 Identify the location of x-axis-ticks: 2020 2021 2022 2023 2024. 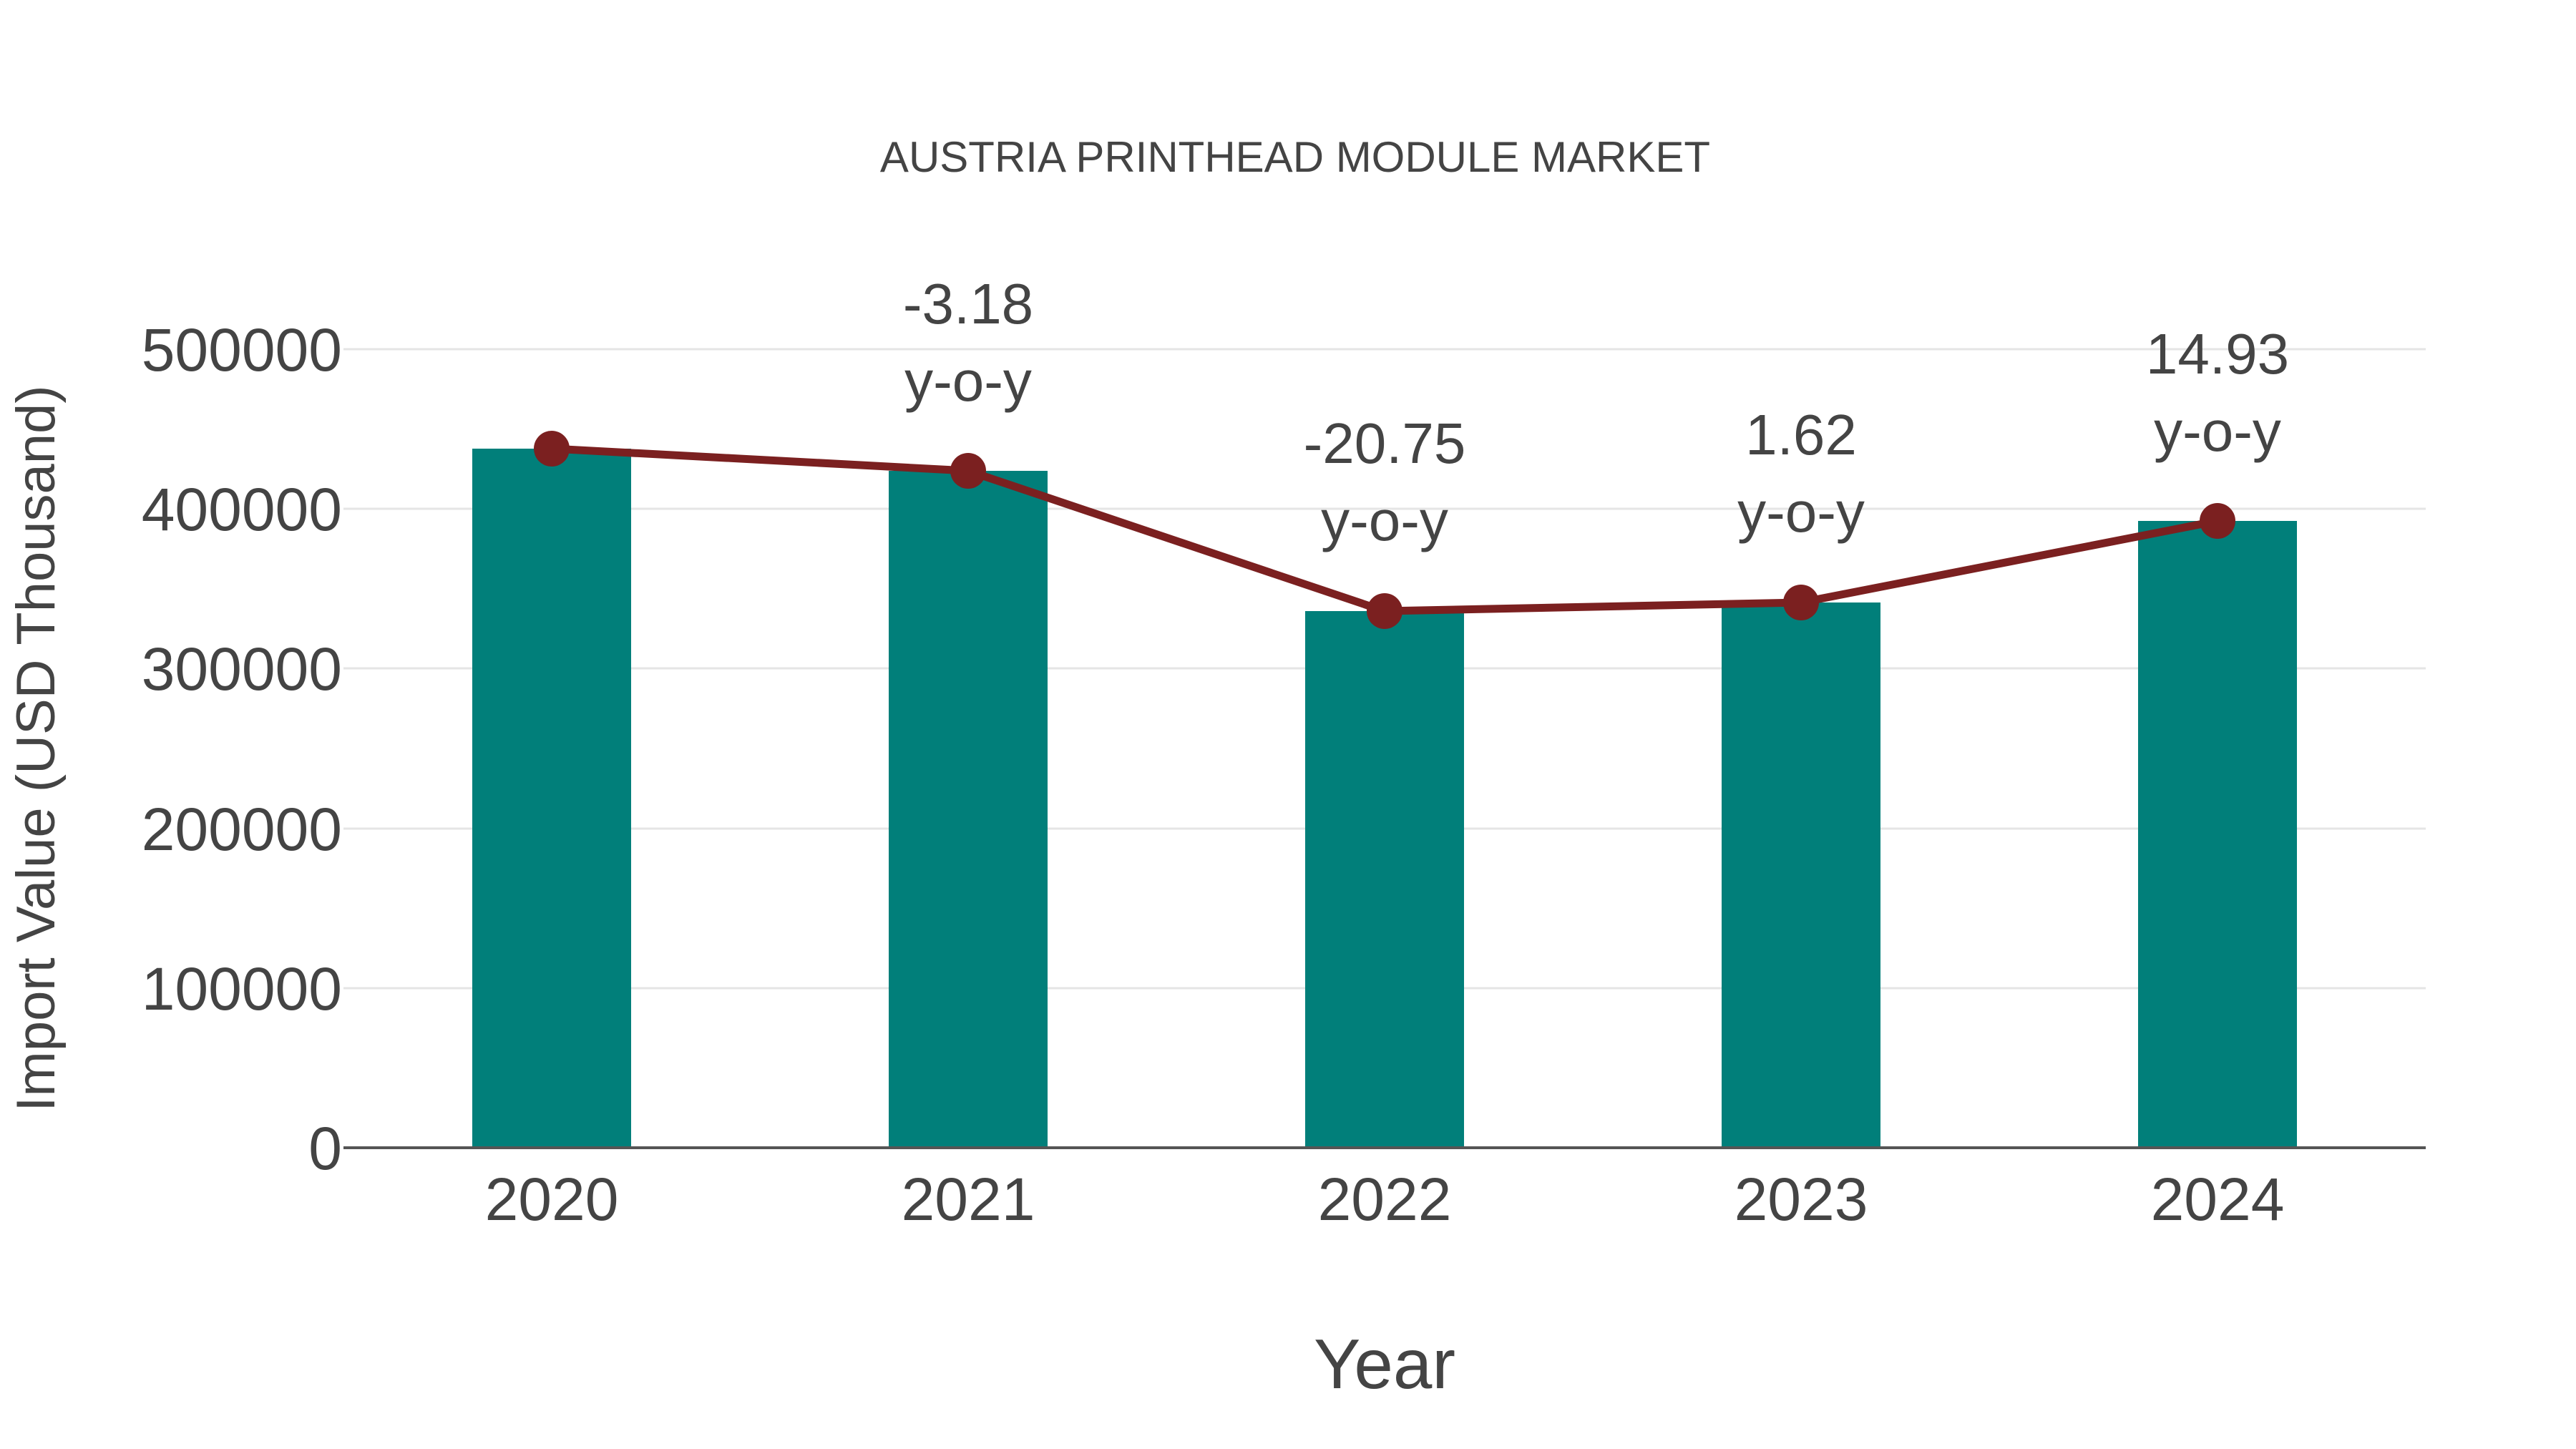
(1385, 1199).